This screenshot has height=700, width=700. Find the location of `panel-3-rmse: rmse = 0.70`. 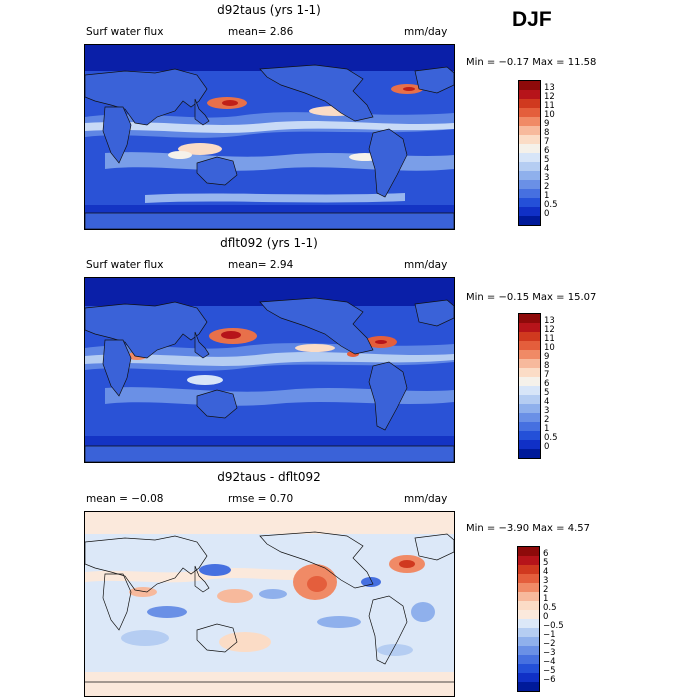

panel-3-rmse: rmse = 0.70 is located at coordinates (261, 499).